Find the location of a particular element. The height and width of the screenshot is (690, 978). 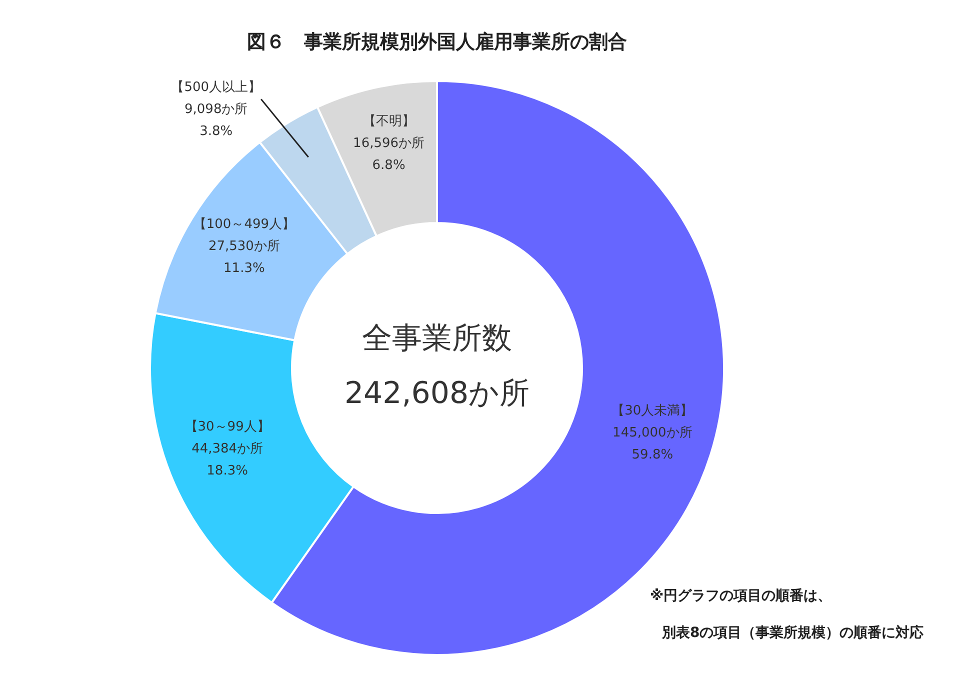

slice-label: 【不明】 is located at coordinates (388, 122).